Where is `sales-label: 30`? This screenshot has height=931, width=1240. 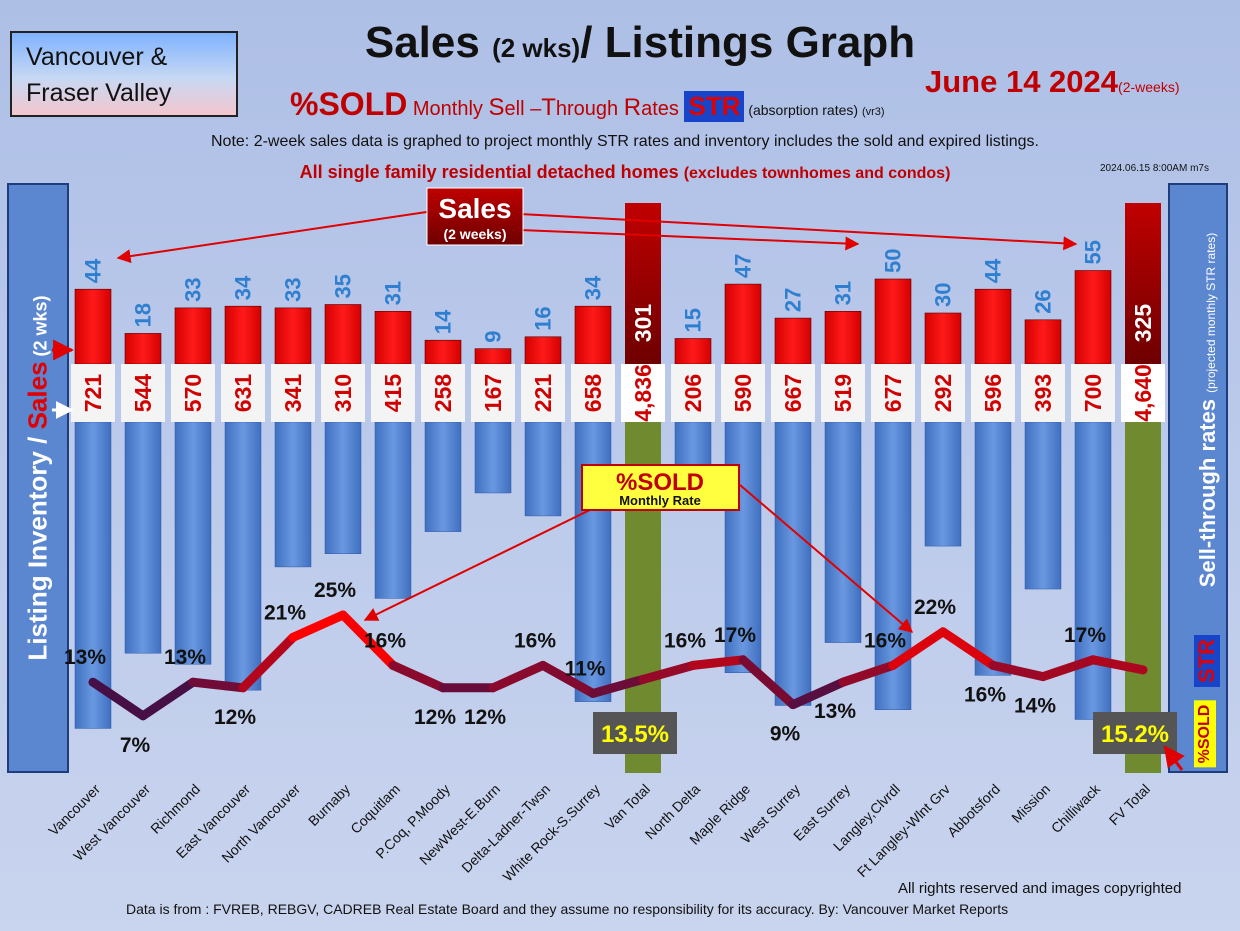
sales-label: 30 is located at coordinates (943, 295).